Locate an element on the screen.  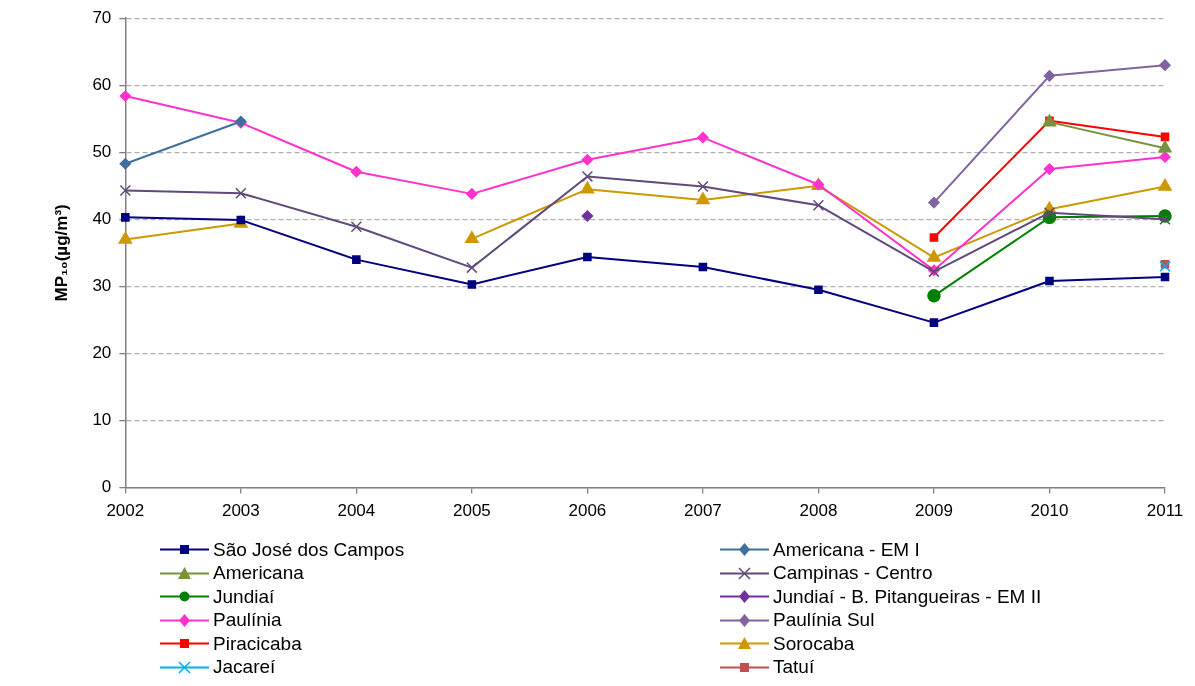
y-axis-title: MP₁₀(µg/m³) is located at coordinates (61, 253).